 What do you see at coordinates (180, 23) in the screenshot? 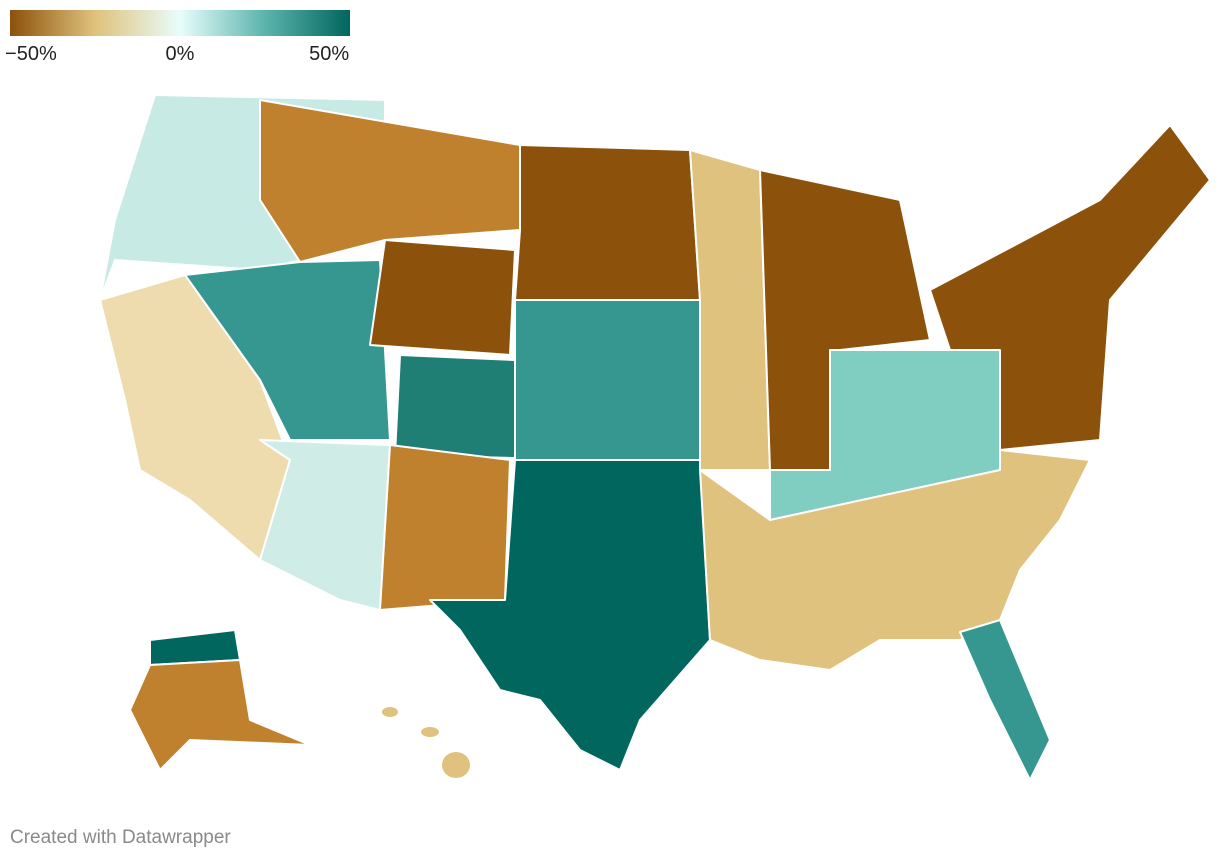
I see `legend-color-bar` at bounding box center [180, 23].